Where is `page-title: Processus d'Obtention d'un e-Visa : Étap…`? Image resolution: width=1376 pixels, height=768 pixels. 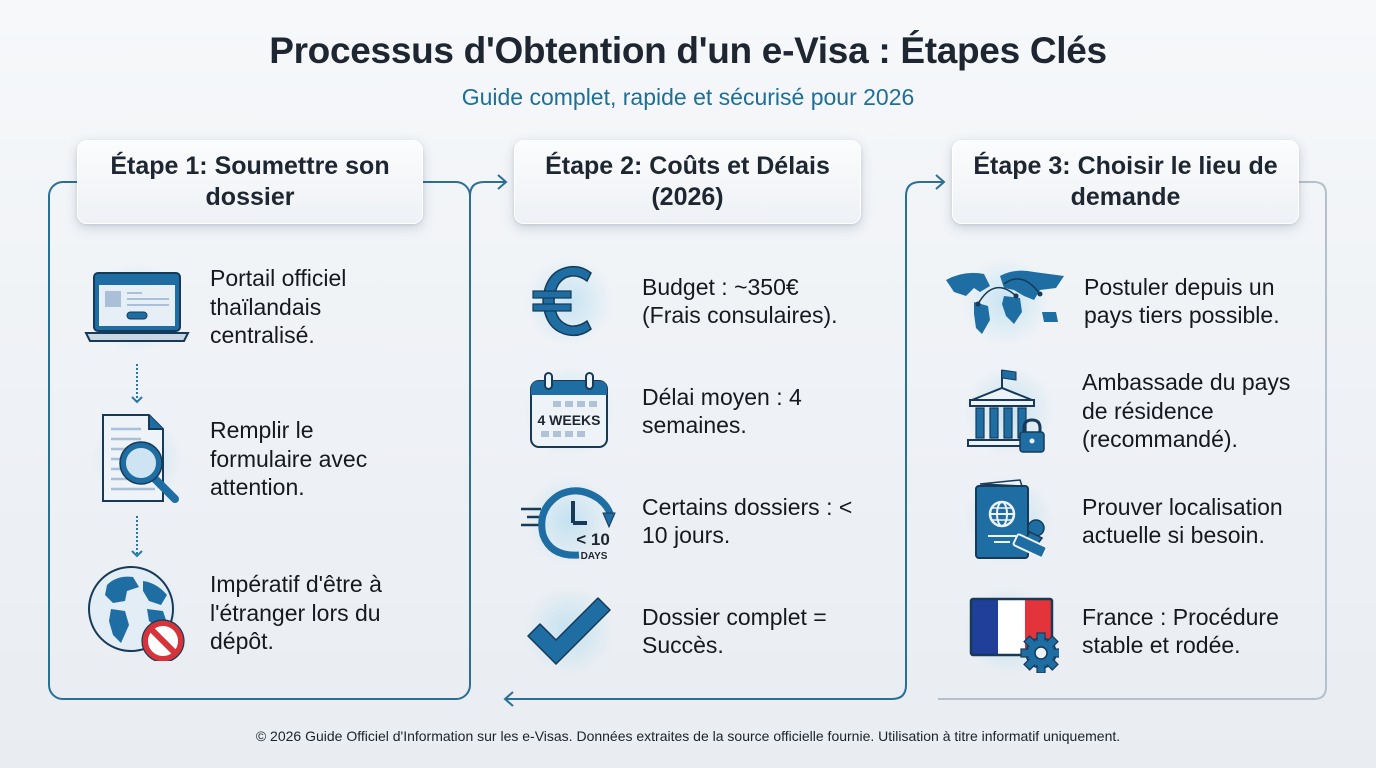
page-title: Processus d'Obtention d'un e-Visa : Étap… is located at coordinates (688, 50).